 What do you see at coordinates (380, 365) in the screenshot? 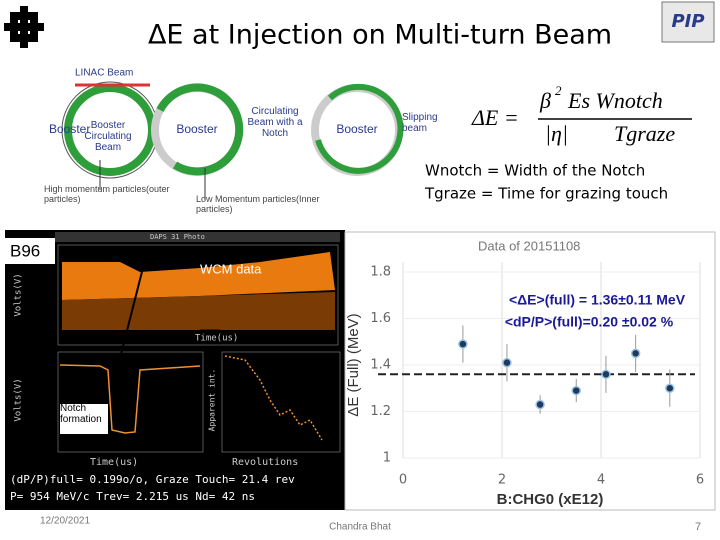
I see `y-tick-label: 1.4` at bounding box center [380, 365].